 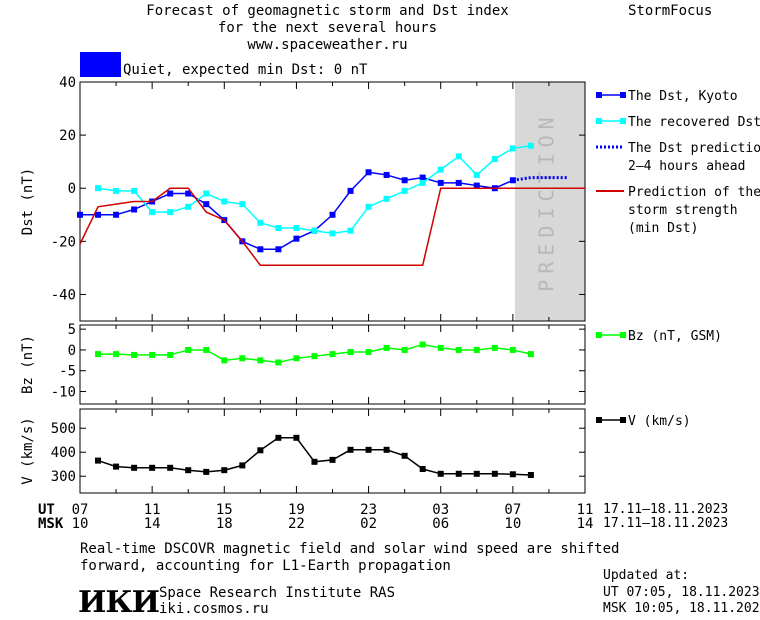 I want to click on msk-tick-label: 06, so click(x=440, y=524).